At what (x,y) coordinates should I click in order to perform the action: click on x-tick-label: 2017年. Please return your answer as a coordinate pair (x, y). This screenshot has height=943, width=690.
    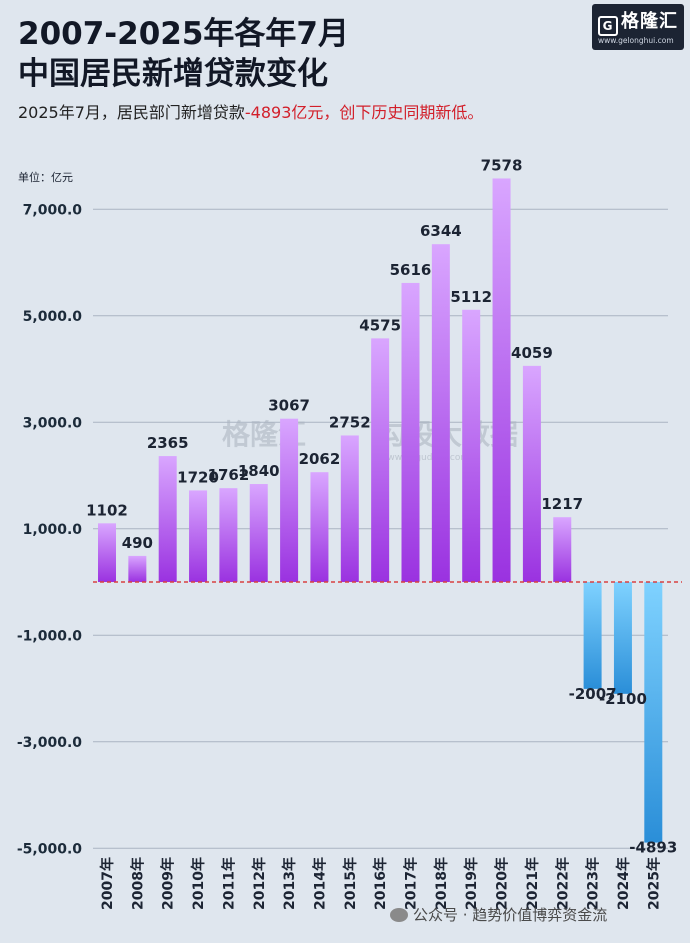
    Looking at the image, I should click on (411, 883).